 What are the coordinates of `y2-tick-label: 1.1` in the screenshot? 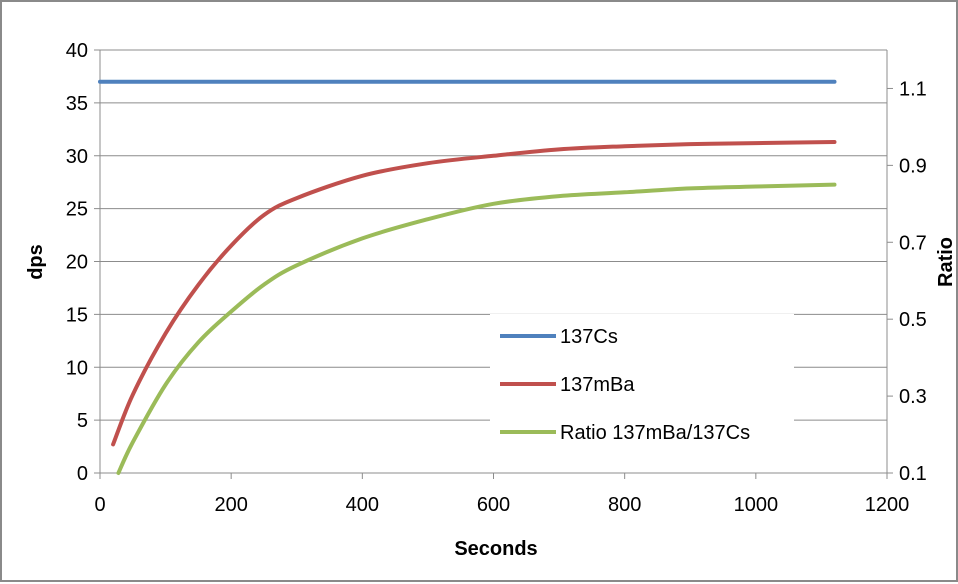 It's located at (913, 89).